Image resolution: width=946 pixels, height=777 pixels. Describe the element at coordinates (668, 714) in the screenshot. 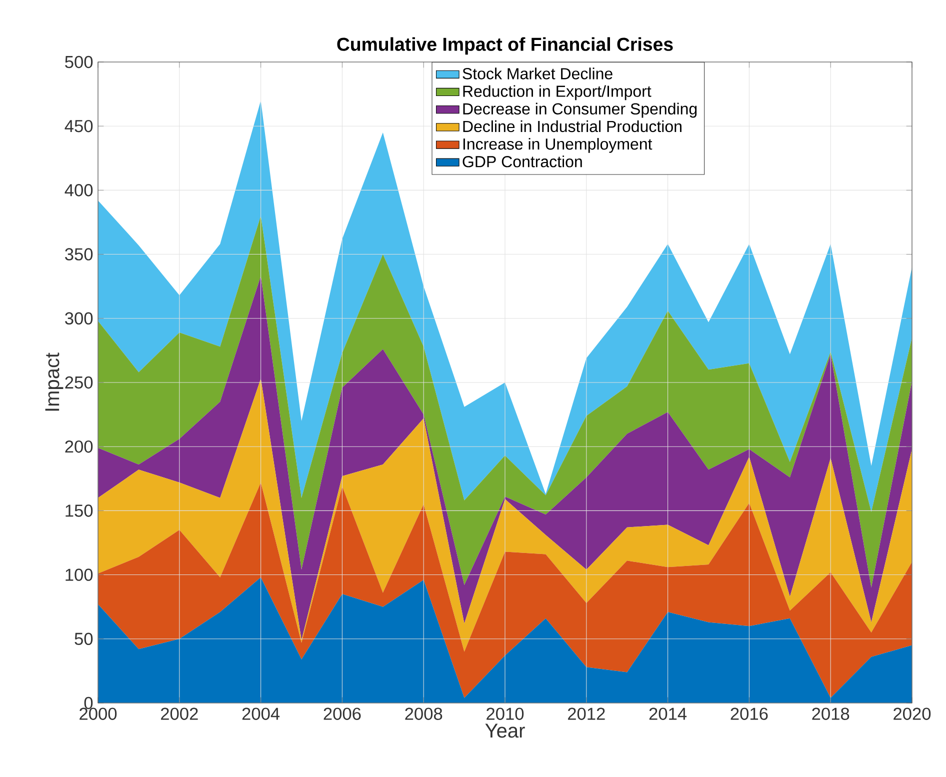

I see `x-tick-label: 2014` at that location.